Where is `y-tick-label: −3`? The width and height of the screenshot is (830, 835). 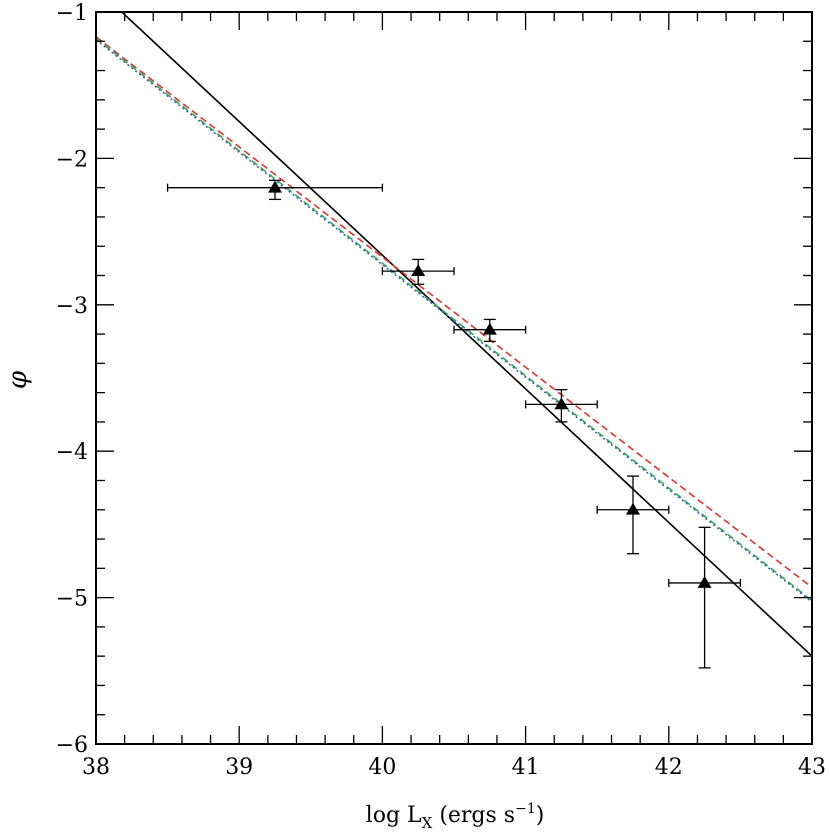 y-tick-label: −3 is located at coordinates (72, 306).